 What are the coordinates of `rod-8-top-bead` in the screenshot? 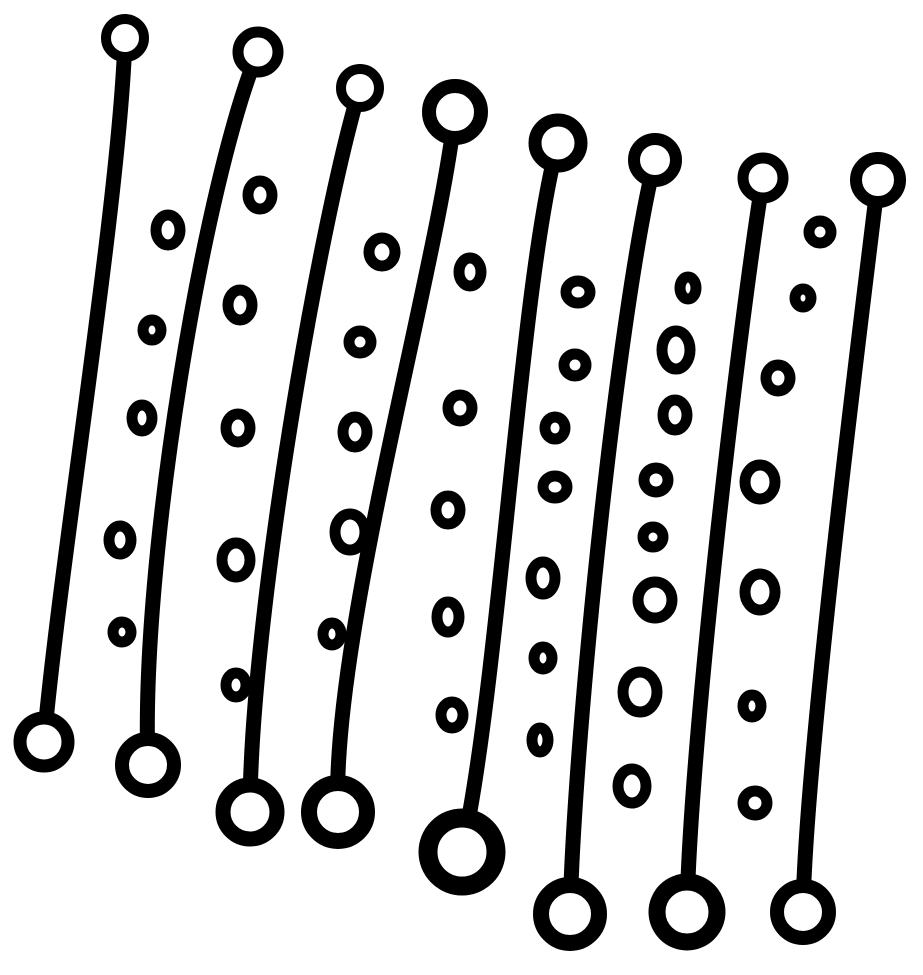 It's located at (878, 180).